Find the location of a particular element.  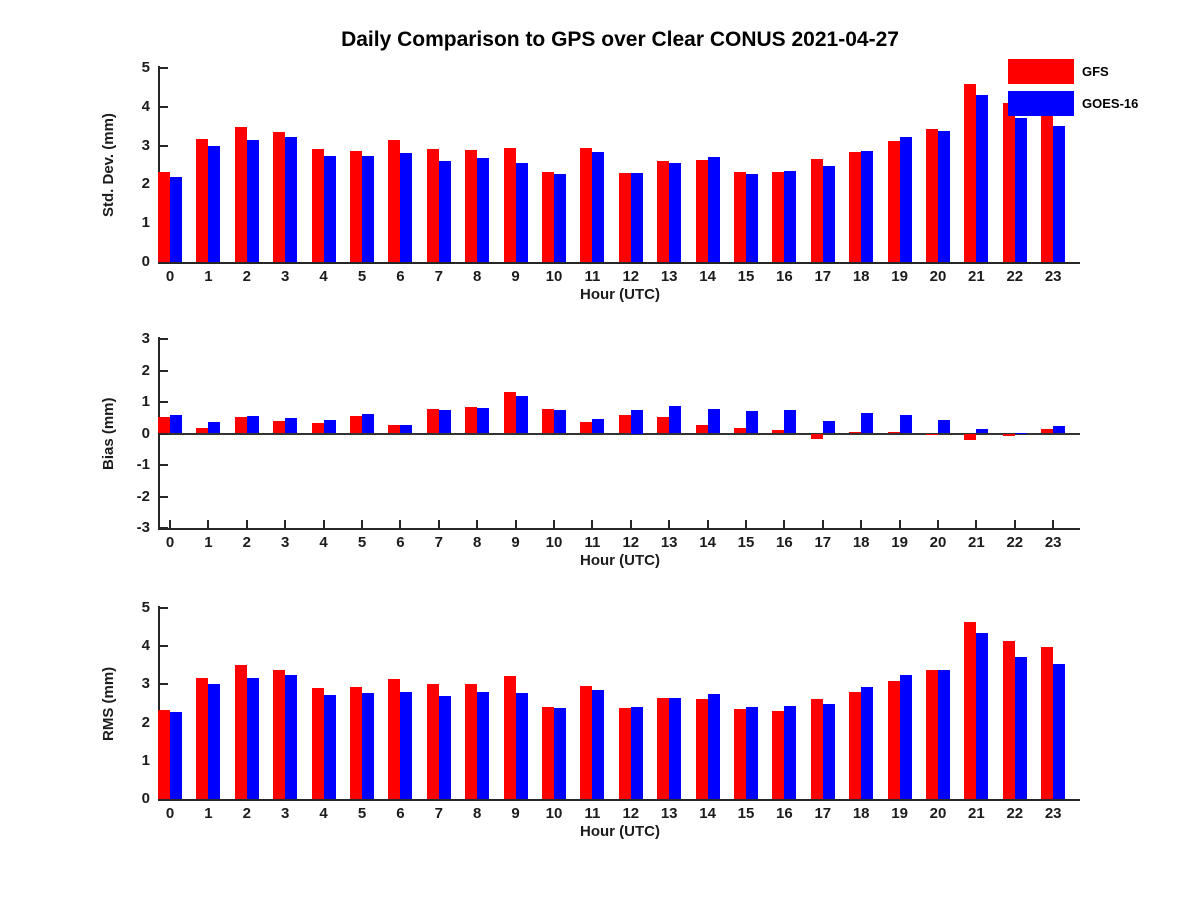

bar-std-dev-goes16-h4 is located at coordinates (329, 209).